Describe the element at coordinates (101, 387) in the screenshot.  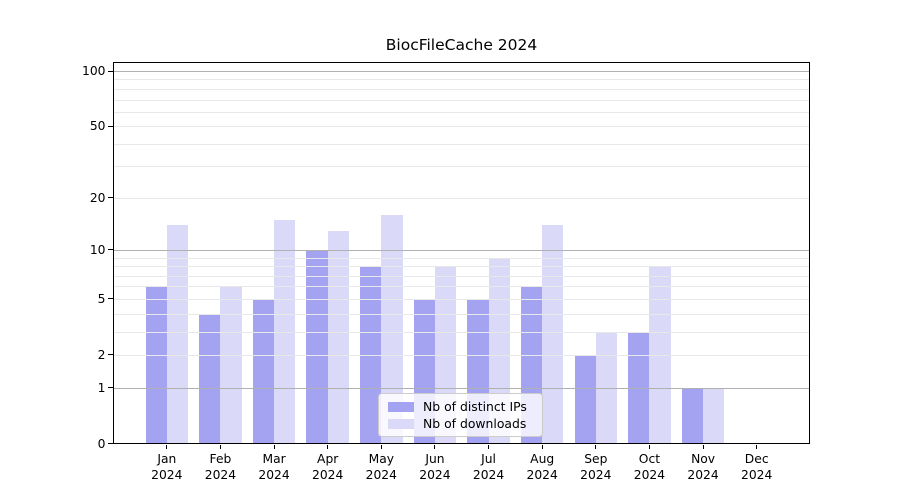
I see `y-tick-label: 1` at that location.